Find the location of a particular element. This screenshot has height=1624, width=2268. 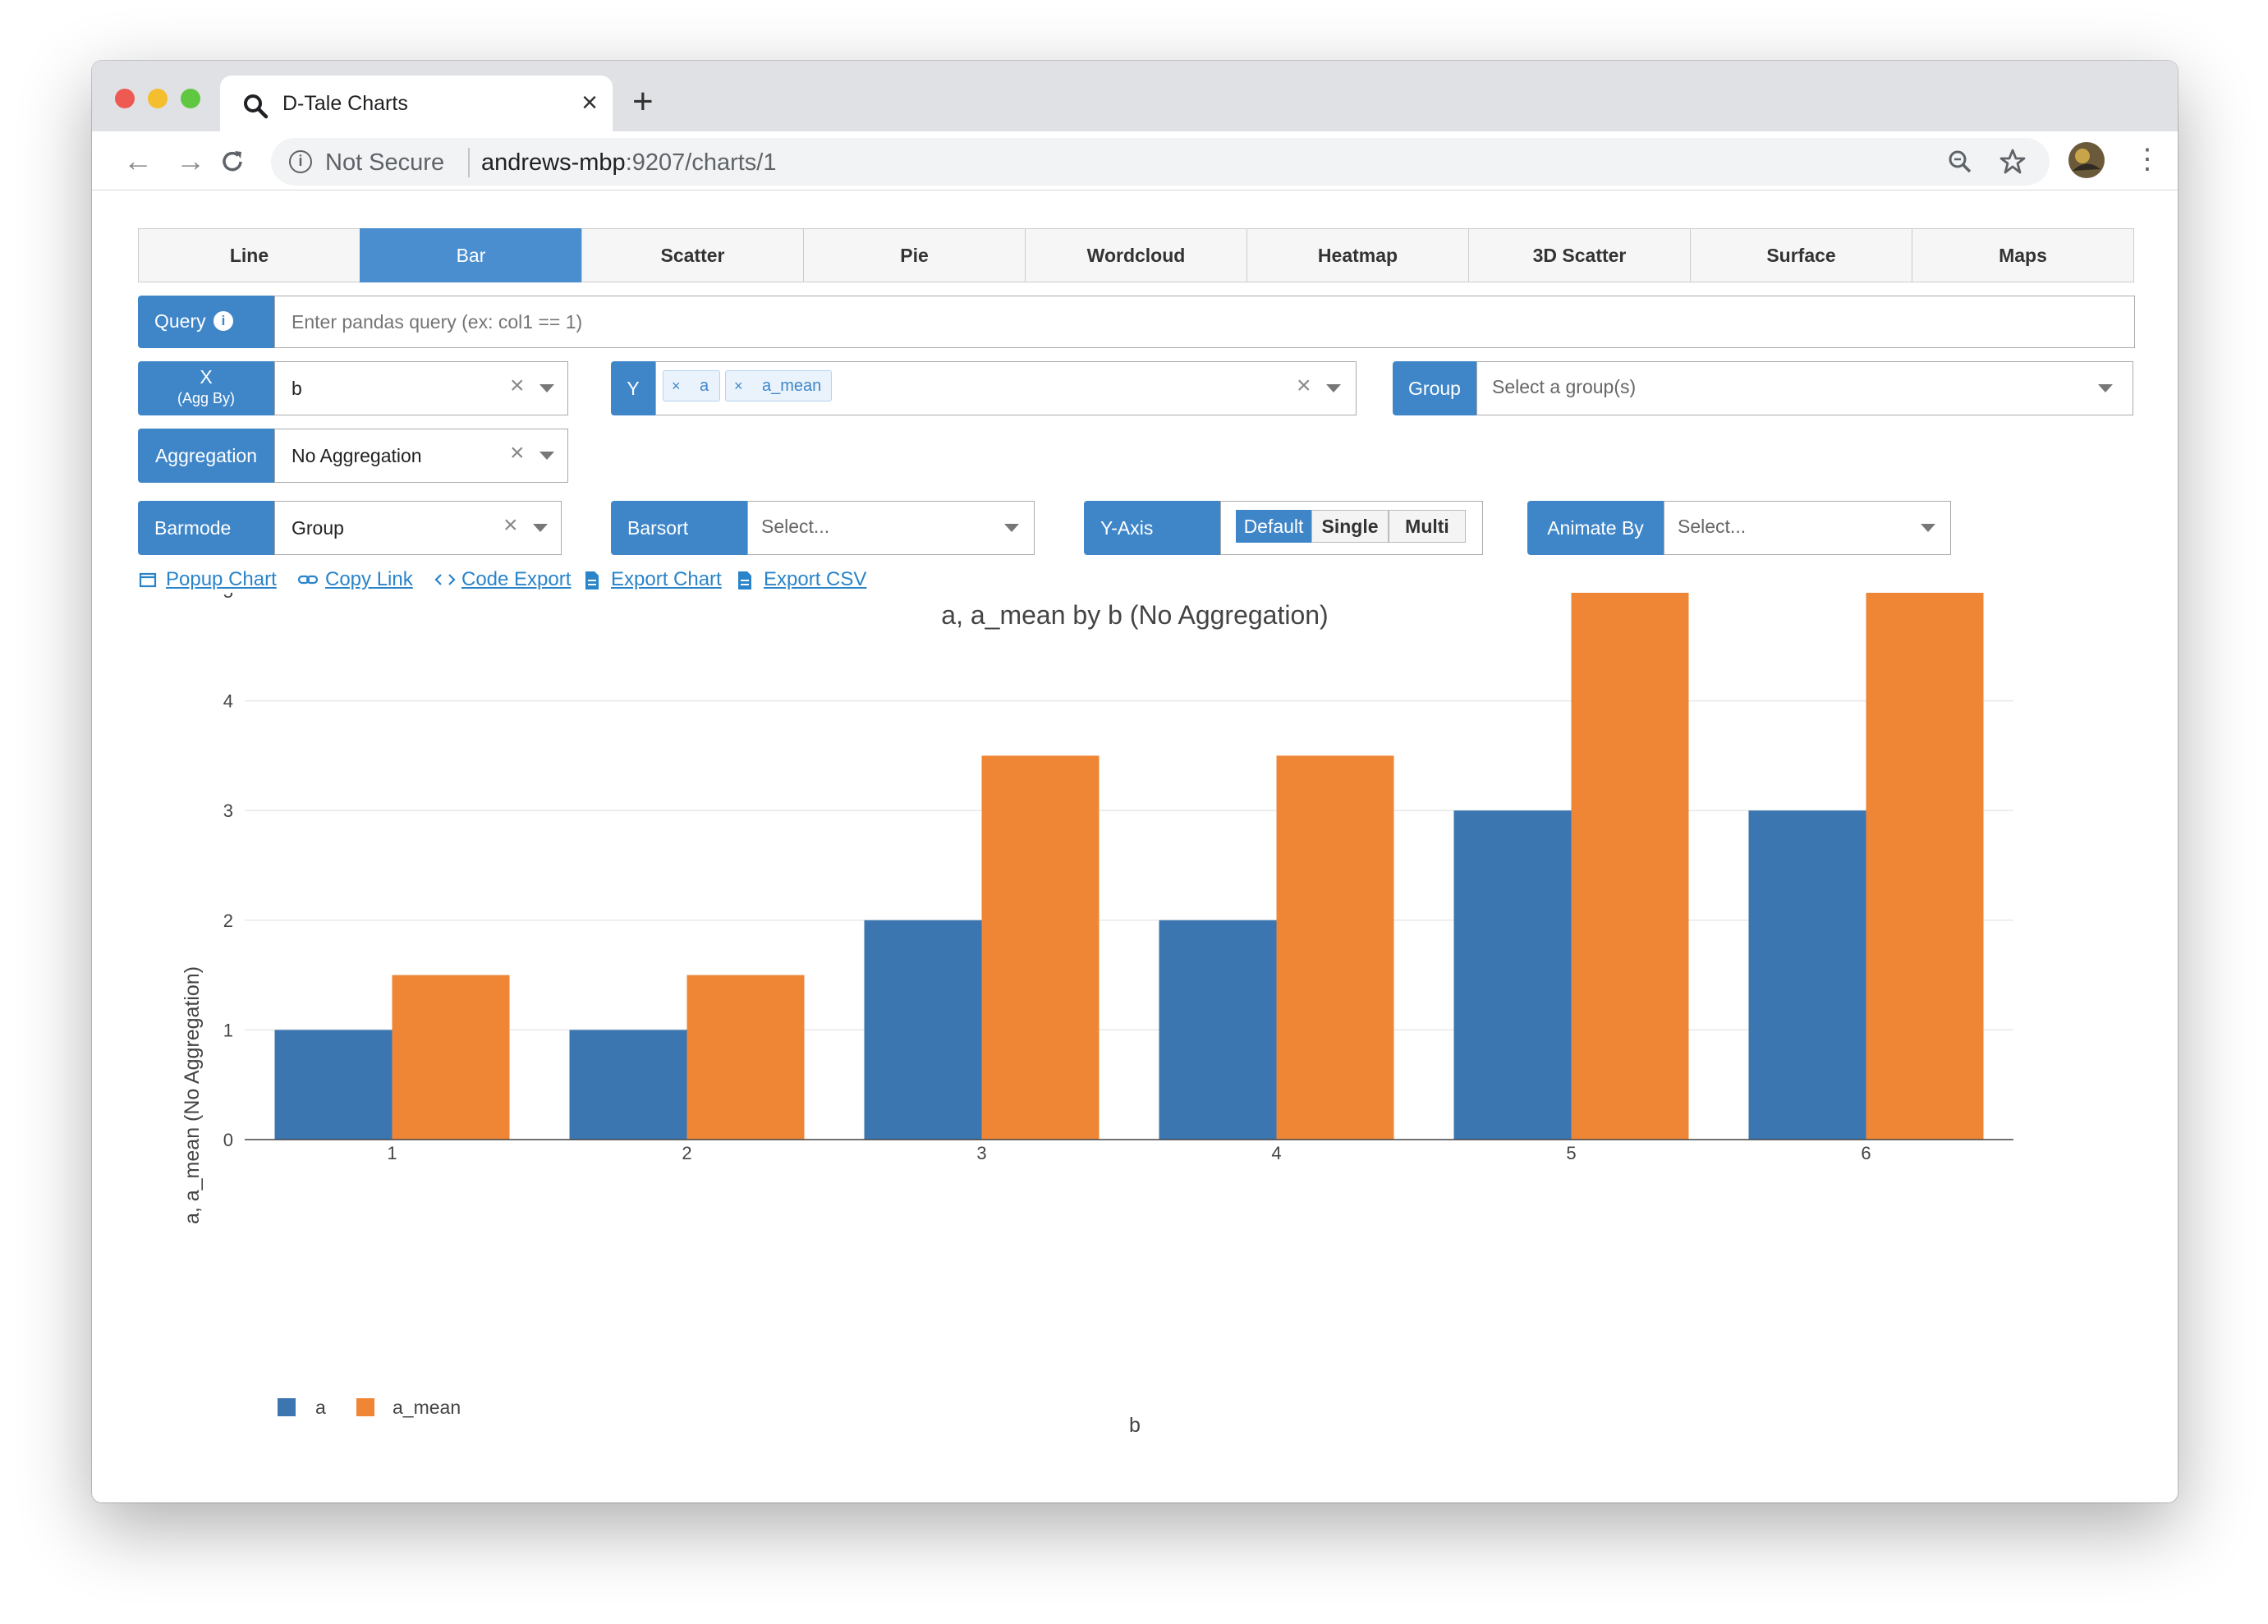

x-label-subtext: (Agg By) is located at coordinates (206, 398).